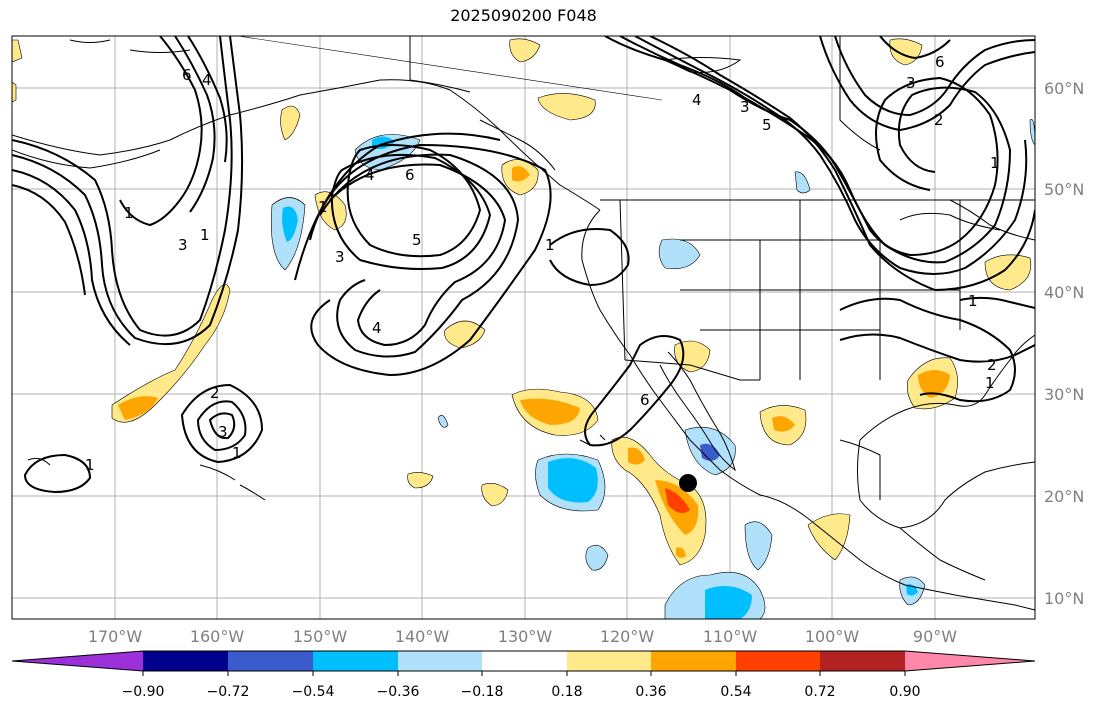 Image resolution: width=1105 pixels, height=712 pixels. Describe the element at coordinates (523, 15) in the screenshot. I see `map-title: 2025090200 F048` at that location.